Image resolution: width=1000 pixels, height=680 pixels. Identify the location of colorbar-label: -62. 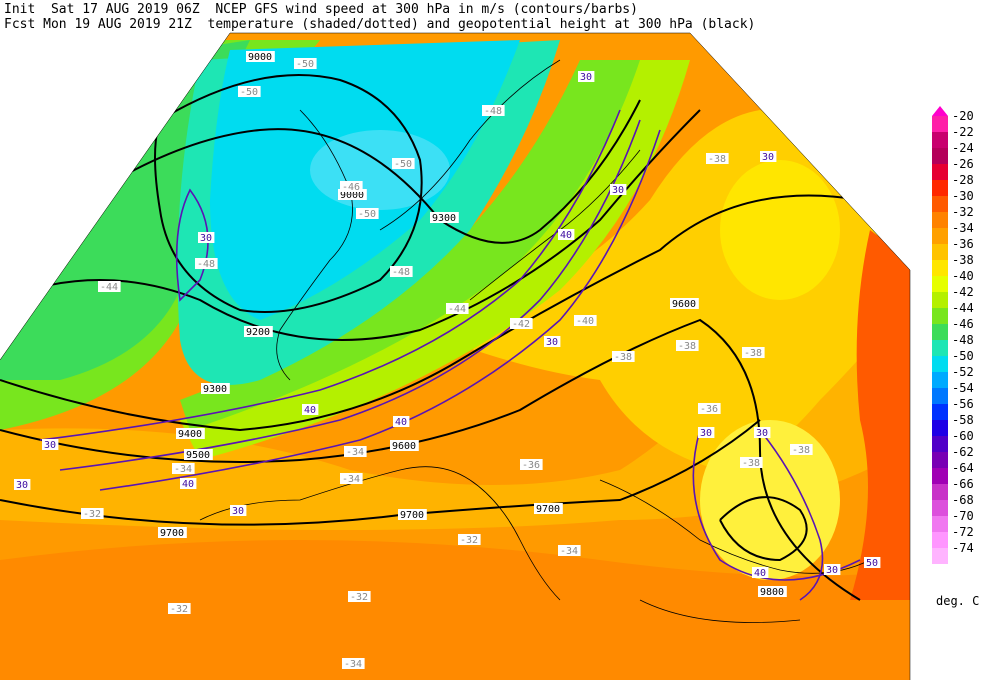
(963, 452).